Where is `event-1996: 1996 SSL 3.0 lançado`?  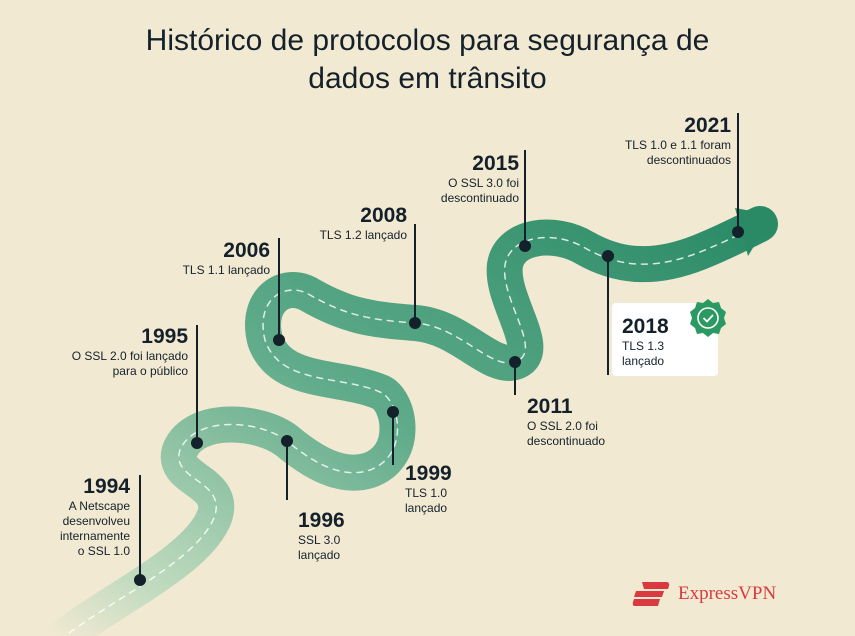
event-1996: 1996 SSL 3.0 lançado is located at coordinates (321, 535).